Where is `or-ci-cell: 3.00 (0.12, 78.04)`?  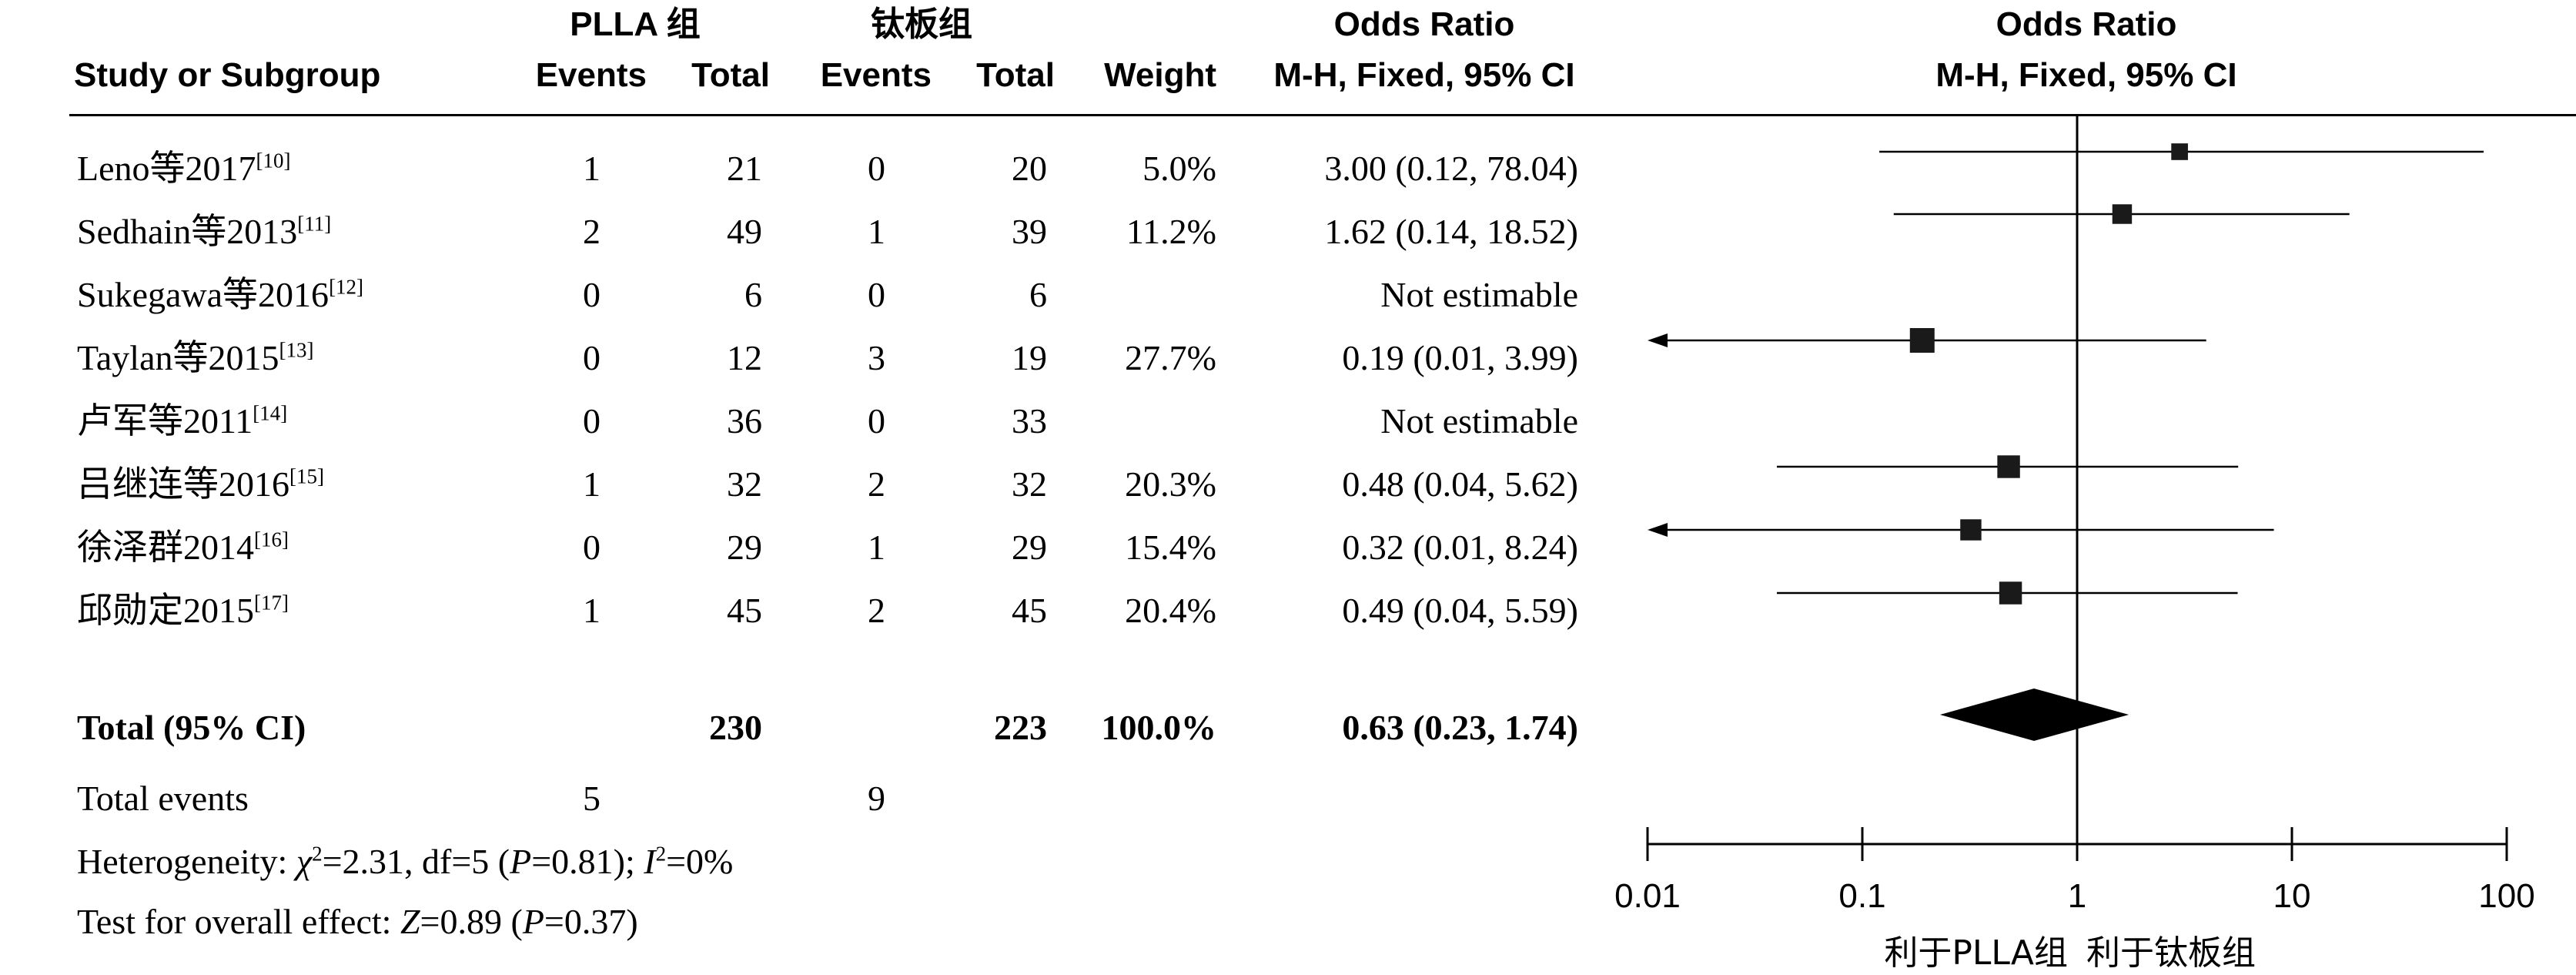
or-ci-cell: 3.00 (0.12, 78.04) is located at coordinates (1451, 169).